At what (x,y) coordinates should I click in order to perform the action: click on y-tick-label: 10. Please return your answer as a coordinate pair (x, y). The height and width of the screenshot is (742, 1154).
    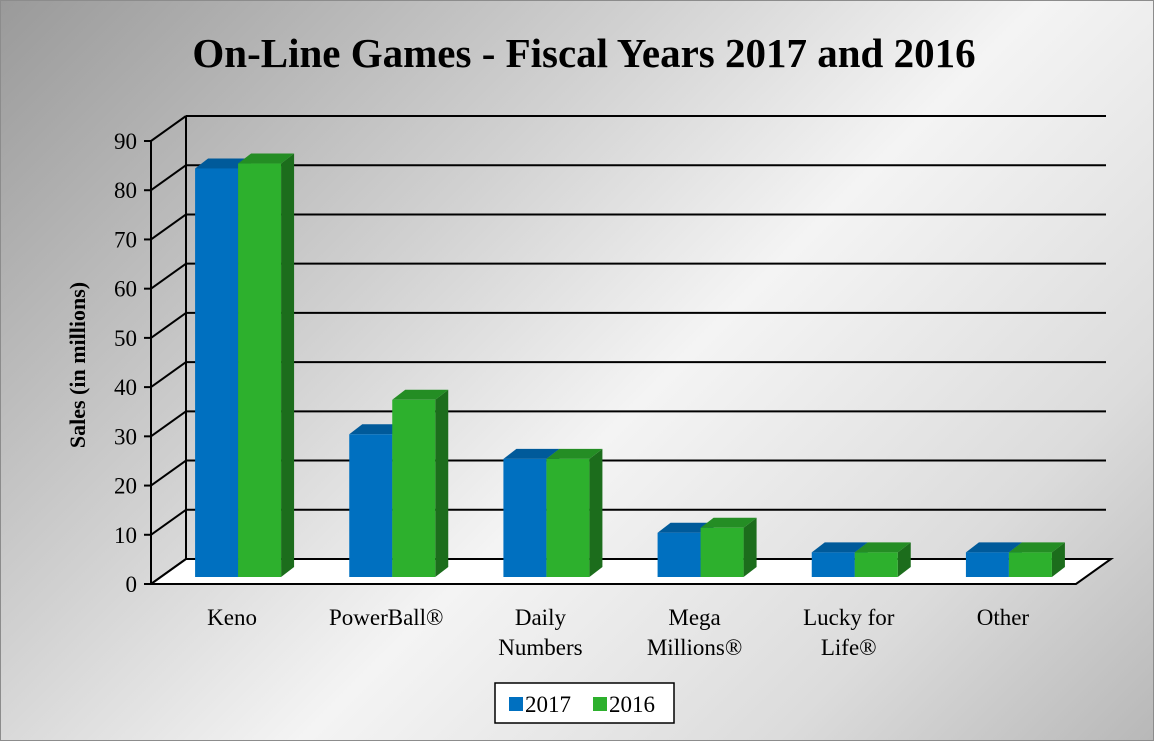
    Looking at the image, I should click on (125, 535).